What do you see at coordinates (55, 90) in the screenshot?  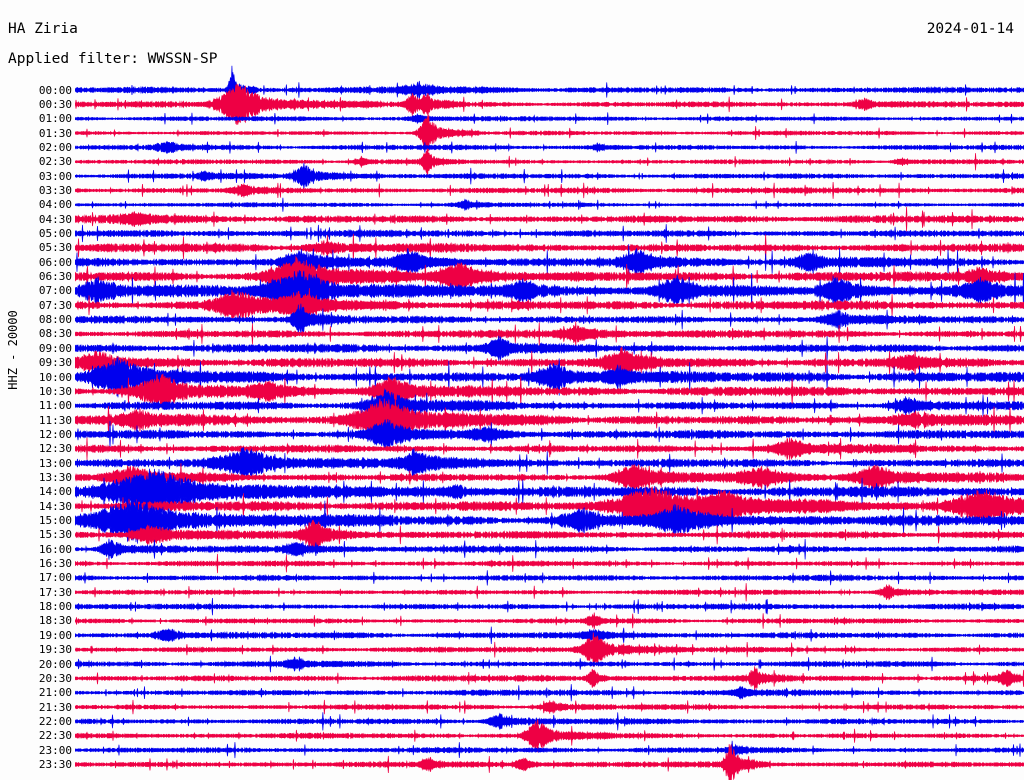 I see `time-label: 00:00` at bounding box center [55, 90].